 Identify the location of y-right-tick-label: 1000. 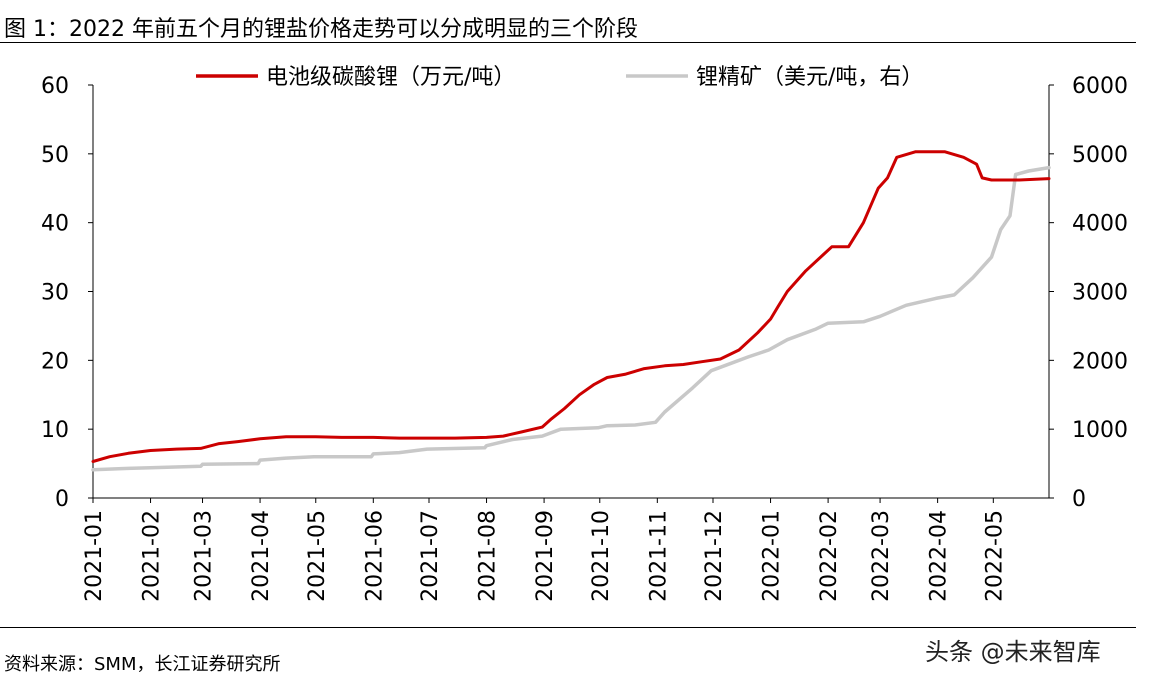
(1100, 430).